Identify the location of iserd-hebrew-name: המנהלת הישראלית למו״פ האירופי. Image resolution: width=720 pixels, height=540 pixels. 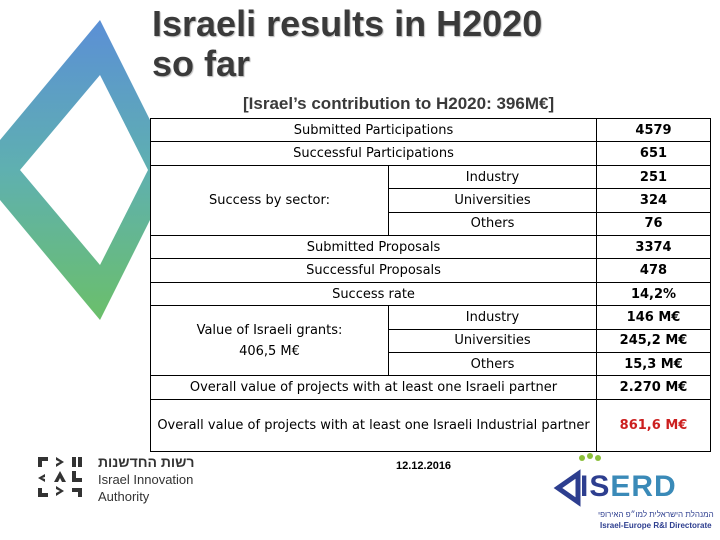
(656, 514).